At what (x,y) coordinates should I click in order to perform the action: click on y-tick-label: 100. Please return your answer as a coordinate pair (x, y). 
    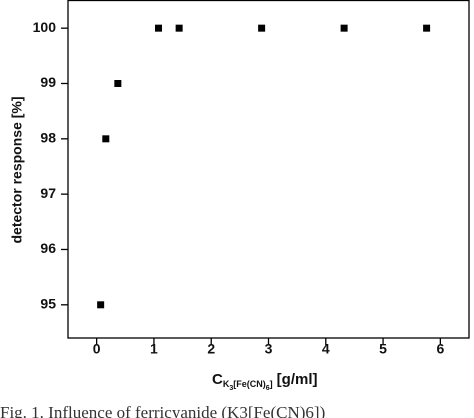
    Looking at the image, I should click on (45, 27).